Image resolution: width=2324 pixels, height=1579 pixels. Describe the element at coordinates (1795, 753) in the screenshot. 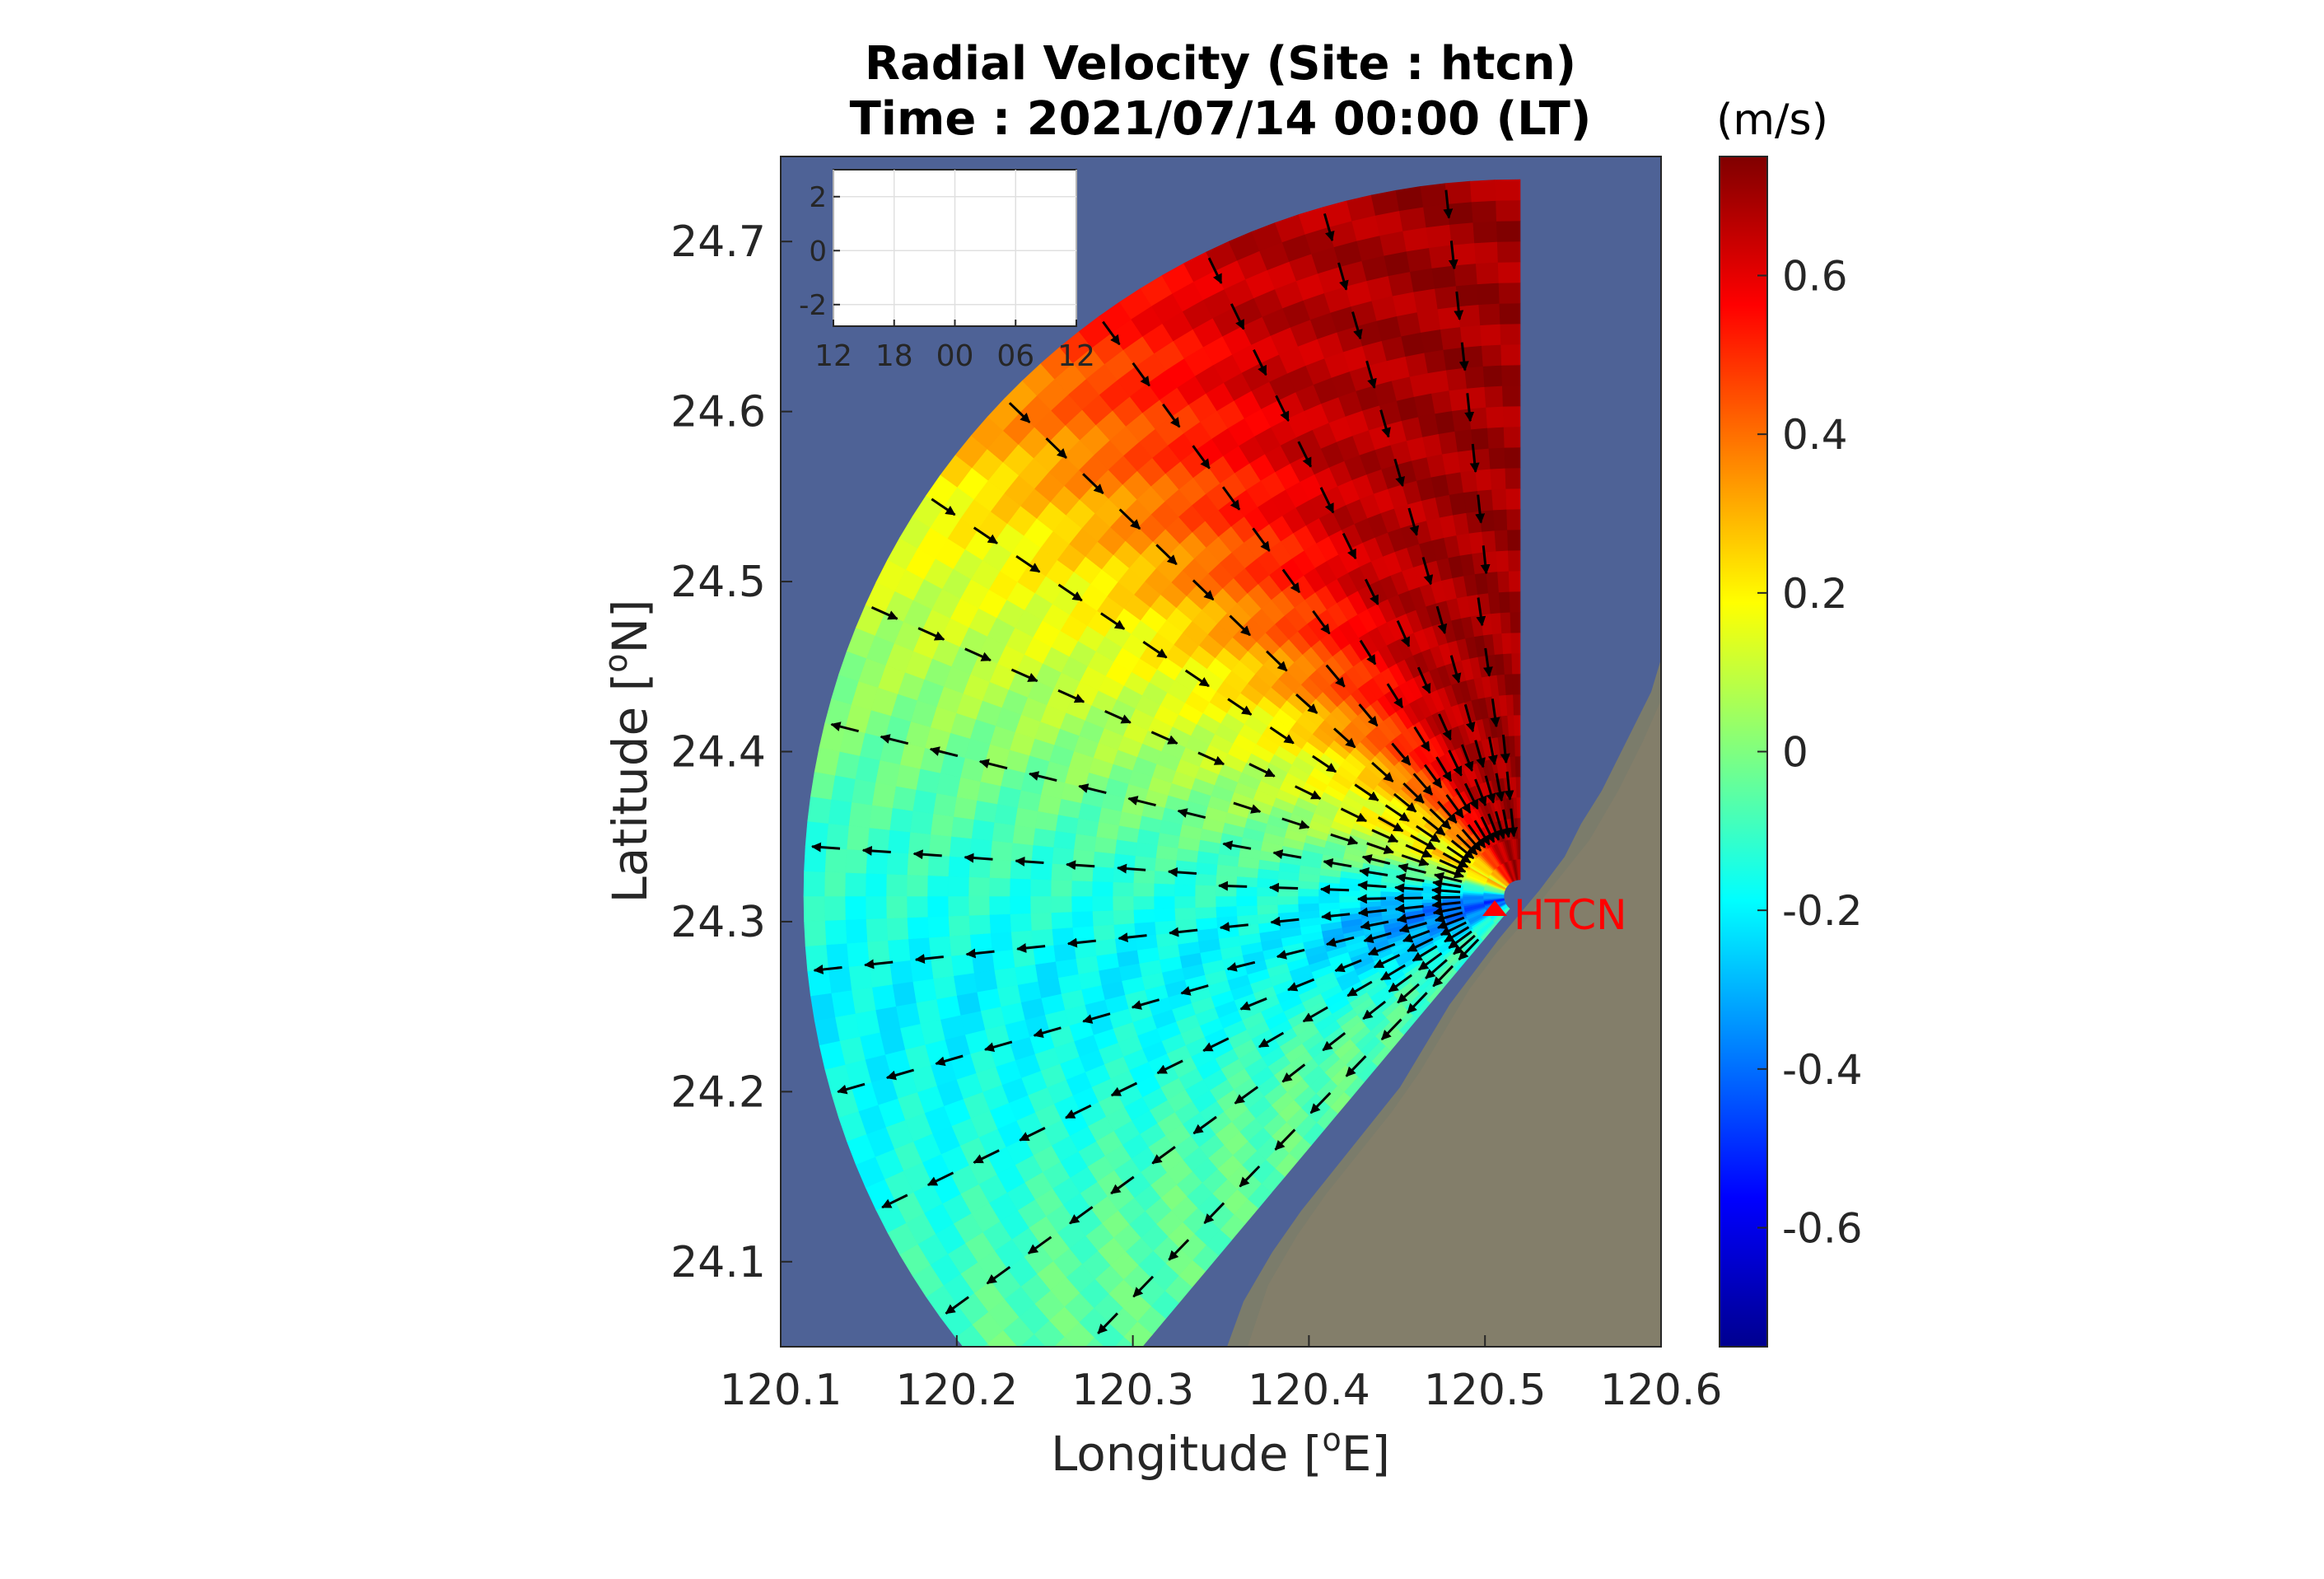

I see `colorbar-tick-label: 0` at that location.